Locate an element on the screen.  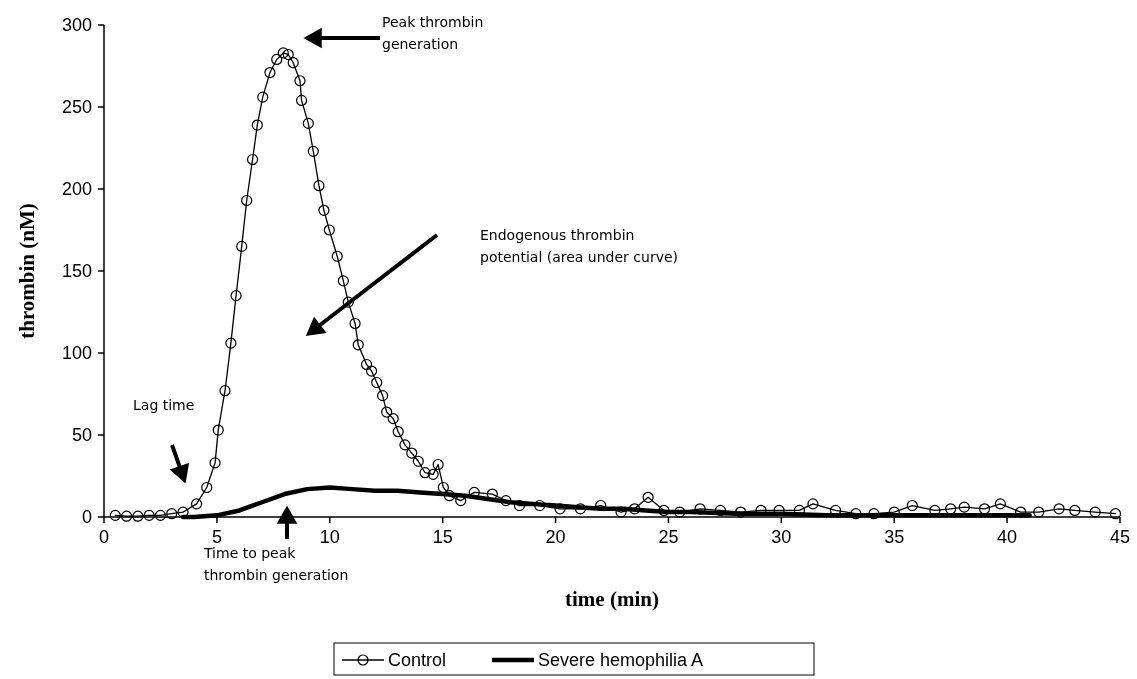
y-tick-label: 0 is located at coordinates (86, 517).